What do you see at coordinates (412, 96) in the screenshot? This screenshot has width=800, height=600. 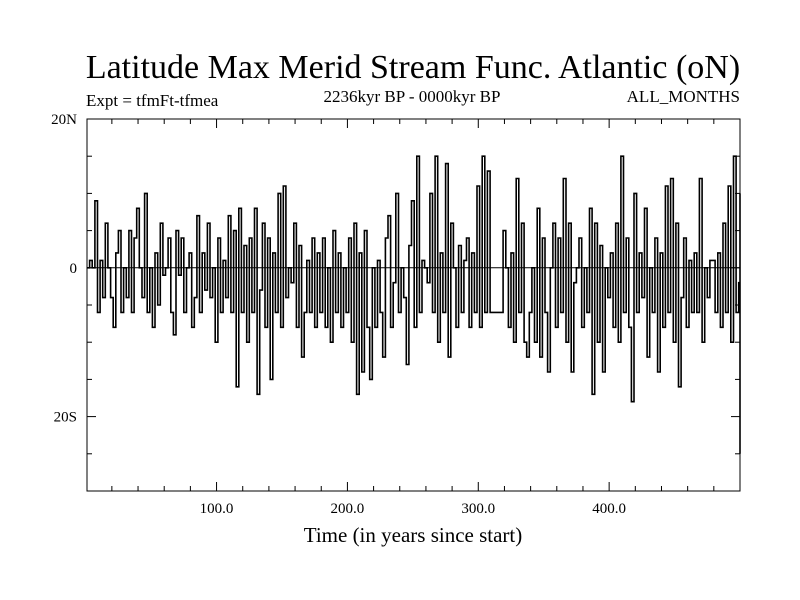 I see `period-label: 2236kyr BP - 0000kyr BP` at bounding box center [412, 96].